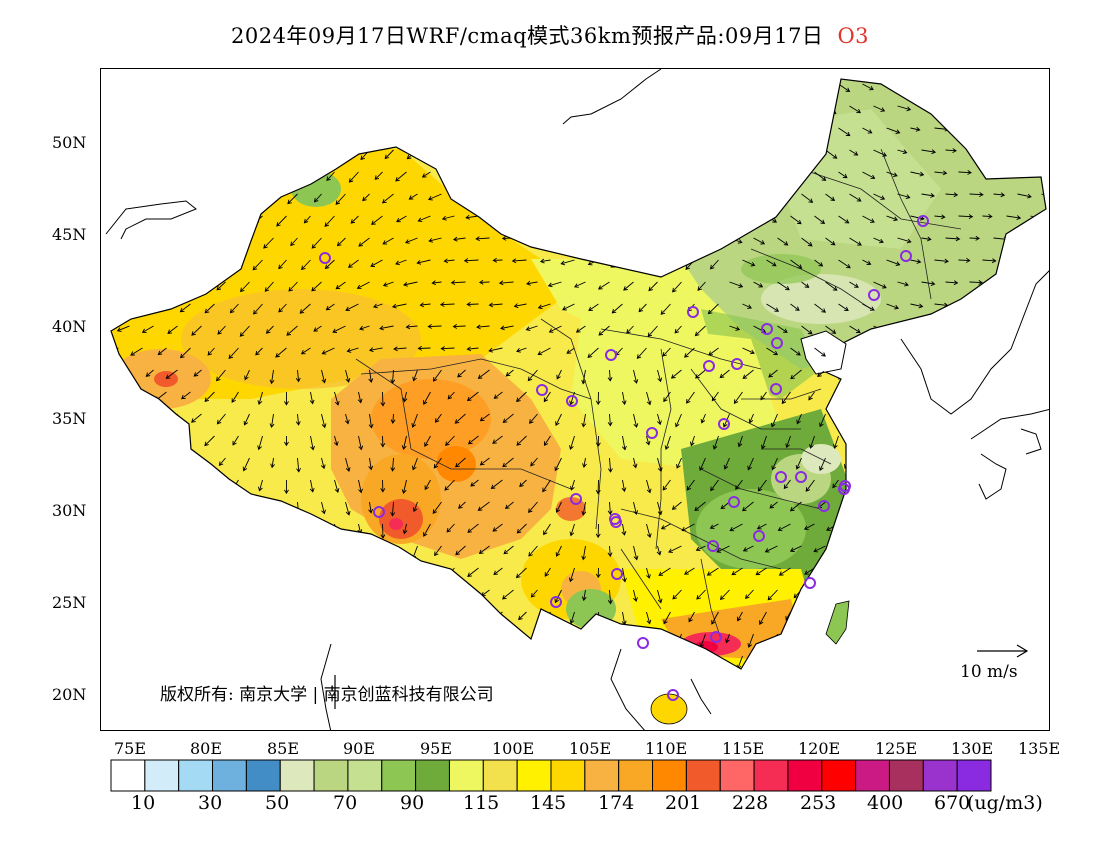 The image size is (1100, 850). What do you see at coordinates (143, 803) in the screenshot?
I see `legend-tick-10: 10` at bounding box center [143, 803].